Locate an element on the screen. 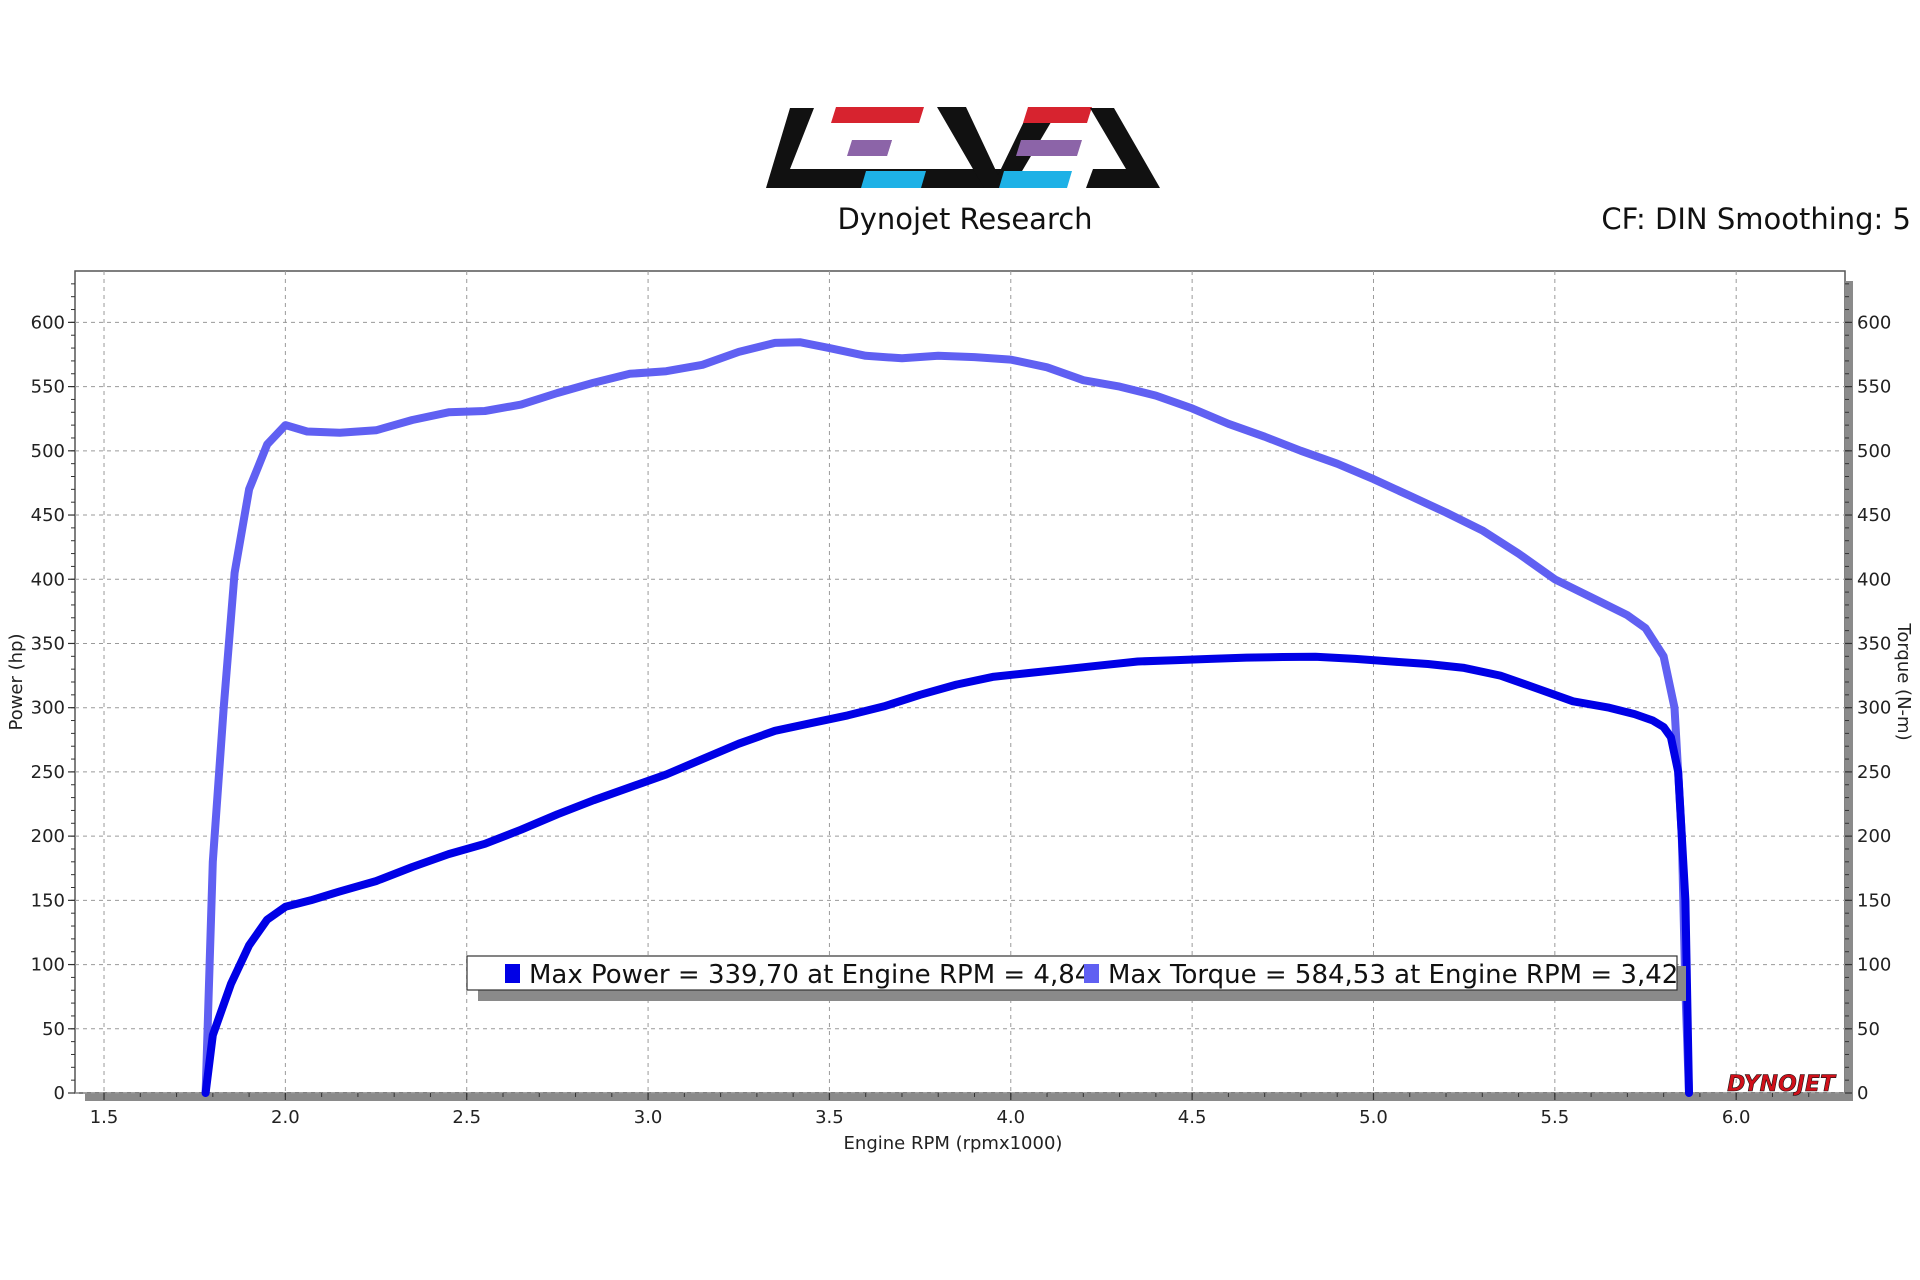  y-left-tick-label-7: 350 is located at coordinates (48, 643).